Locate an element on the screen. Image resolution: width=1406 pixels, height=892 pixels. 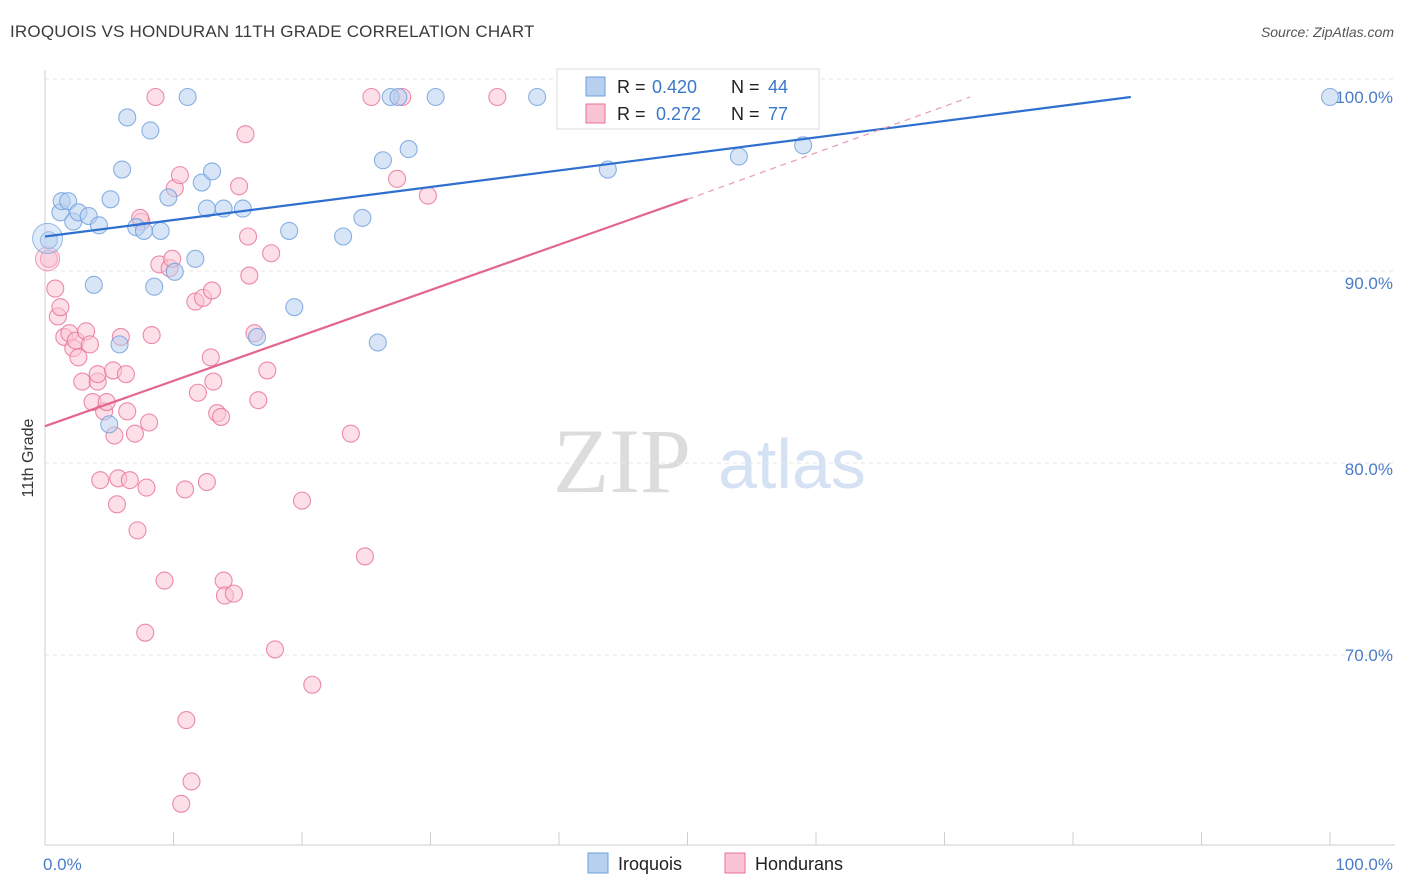
legend-r-label-iroquois: R = is located at coordinates (631, 87).